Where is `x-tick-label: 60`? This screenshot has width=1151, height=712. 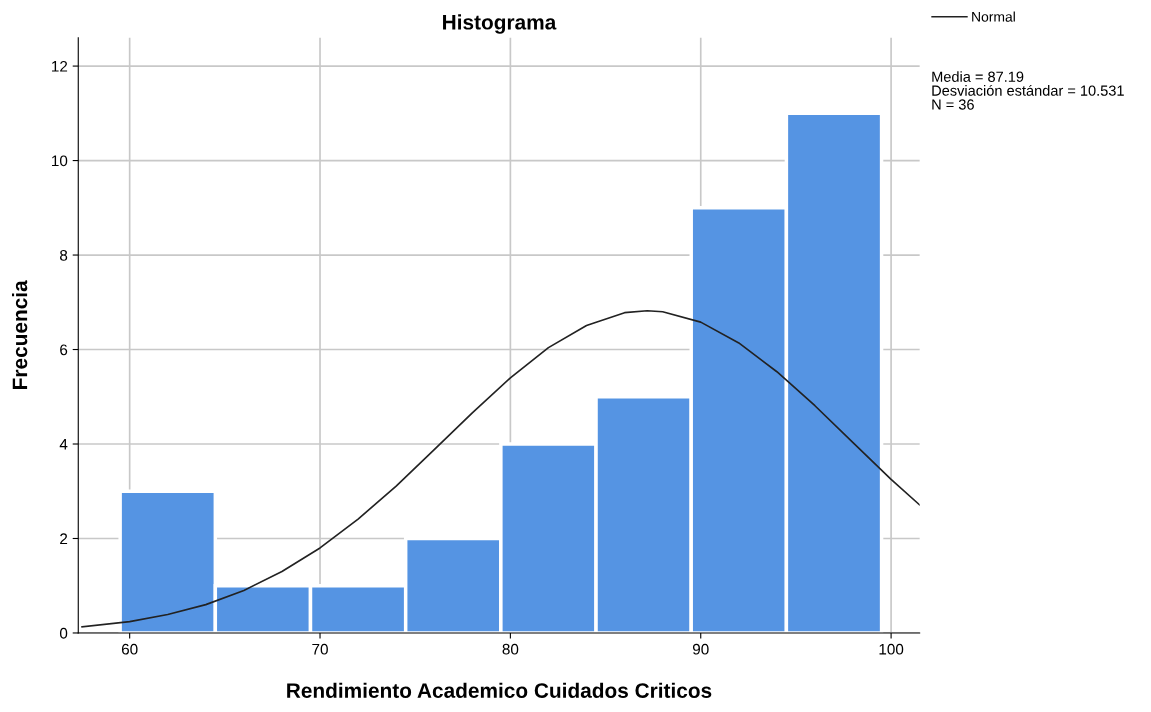 x-tick-label: 60 is located at coordinates (129, 649).